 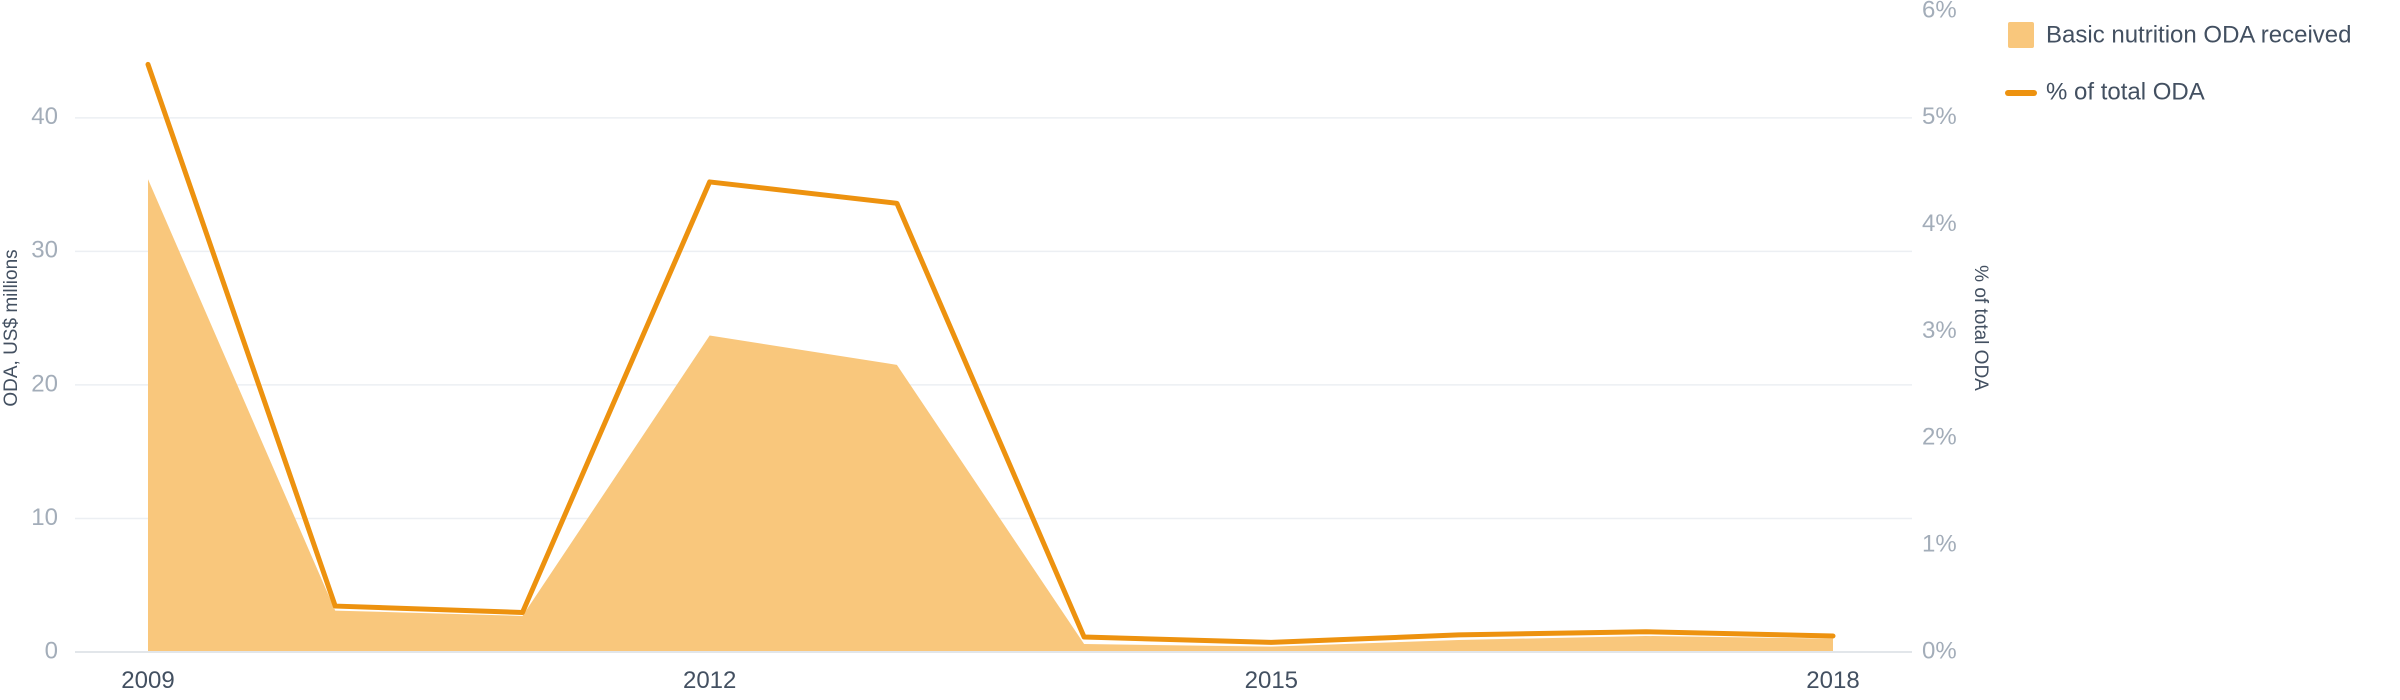 I want to click on right-tick-label-3: 3%, so click(x=1939, y=330).